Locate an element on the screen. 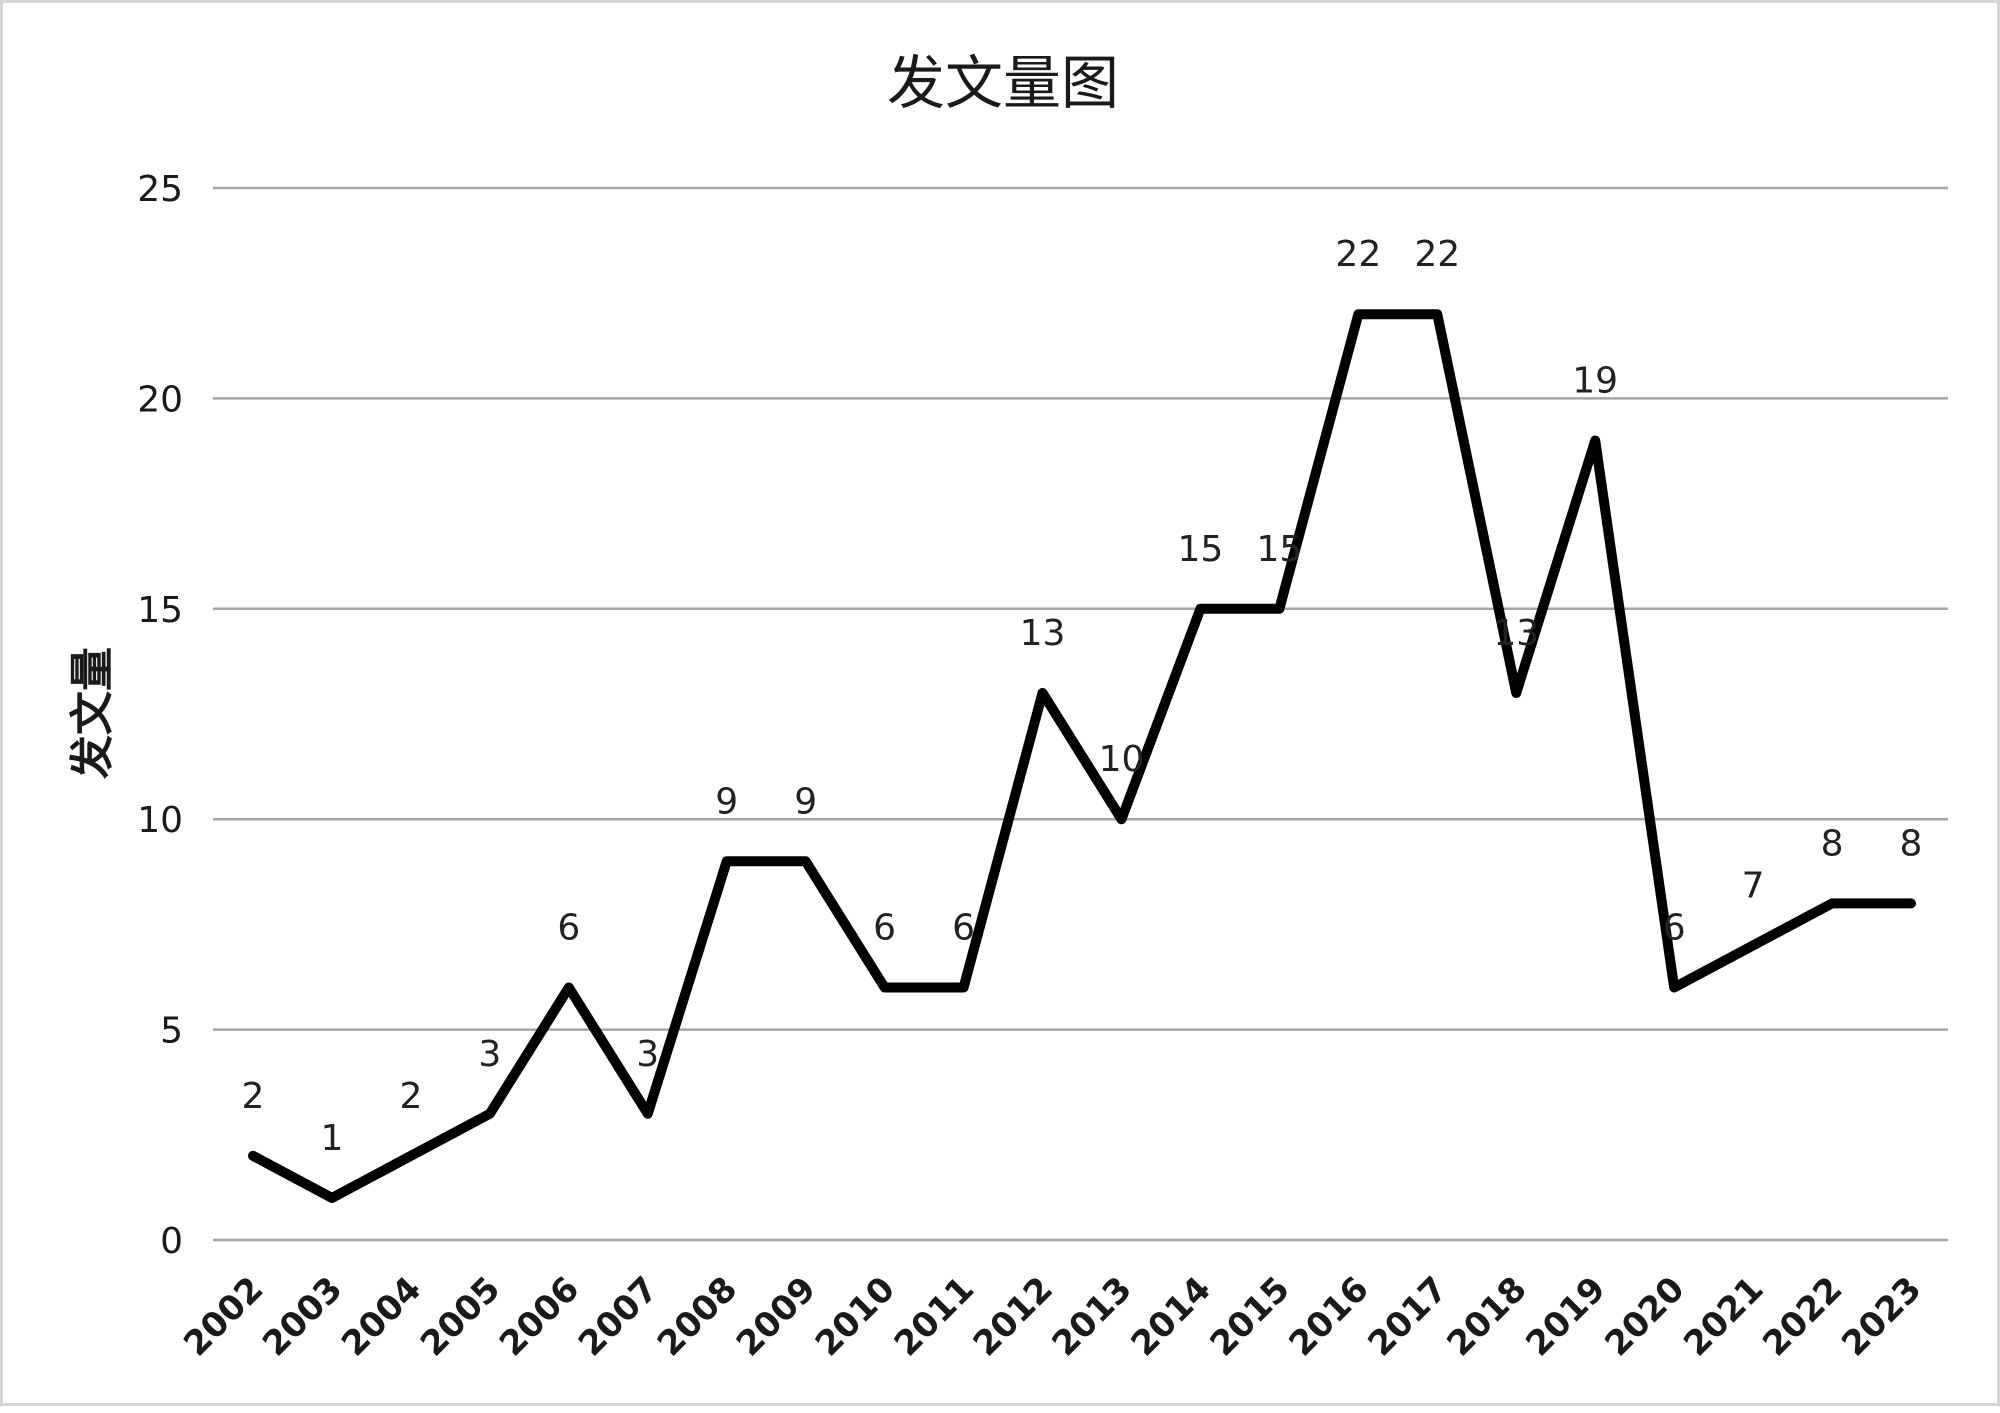 This screenshot has width=2000, height=1413. x-tick-label: 2007 is located at coordinates (618, 1316).